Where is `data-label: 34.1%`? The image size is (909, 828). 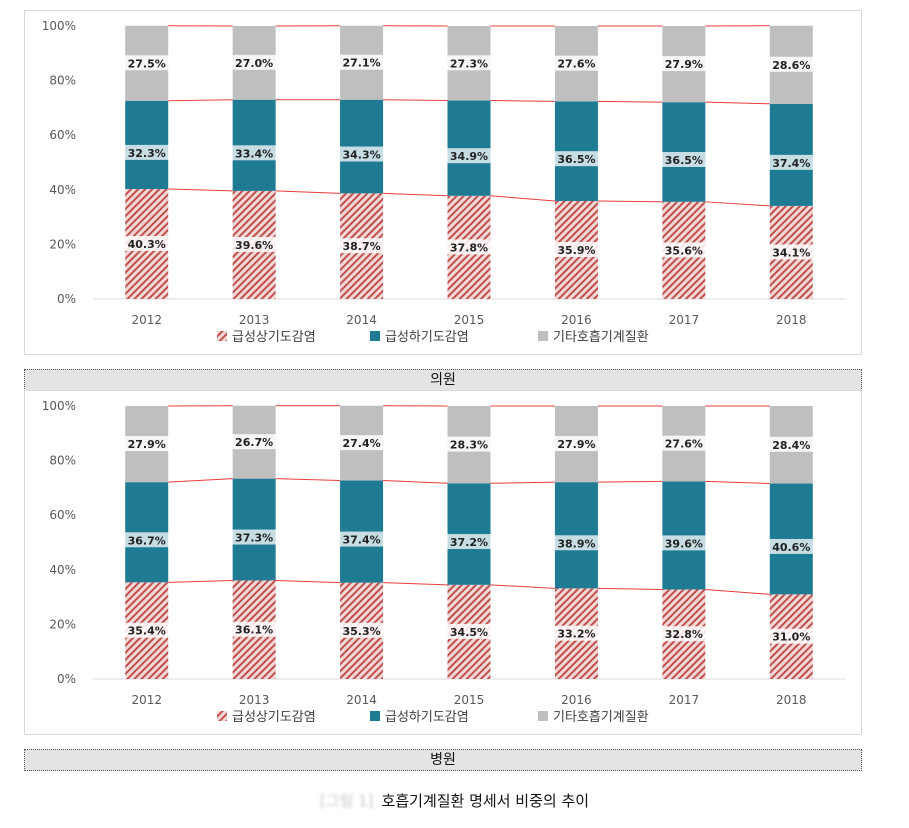 data-label: 34.1% is located at coordinates (791, 252).